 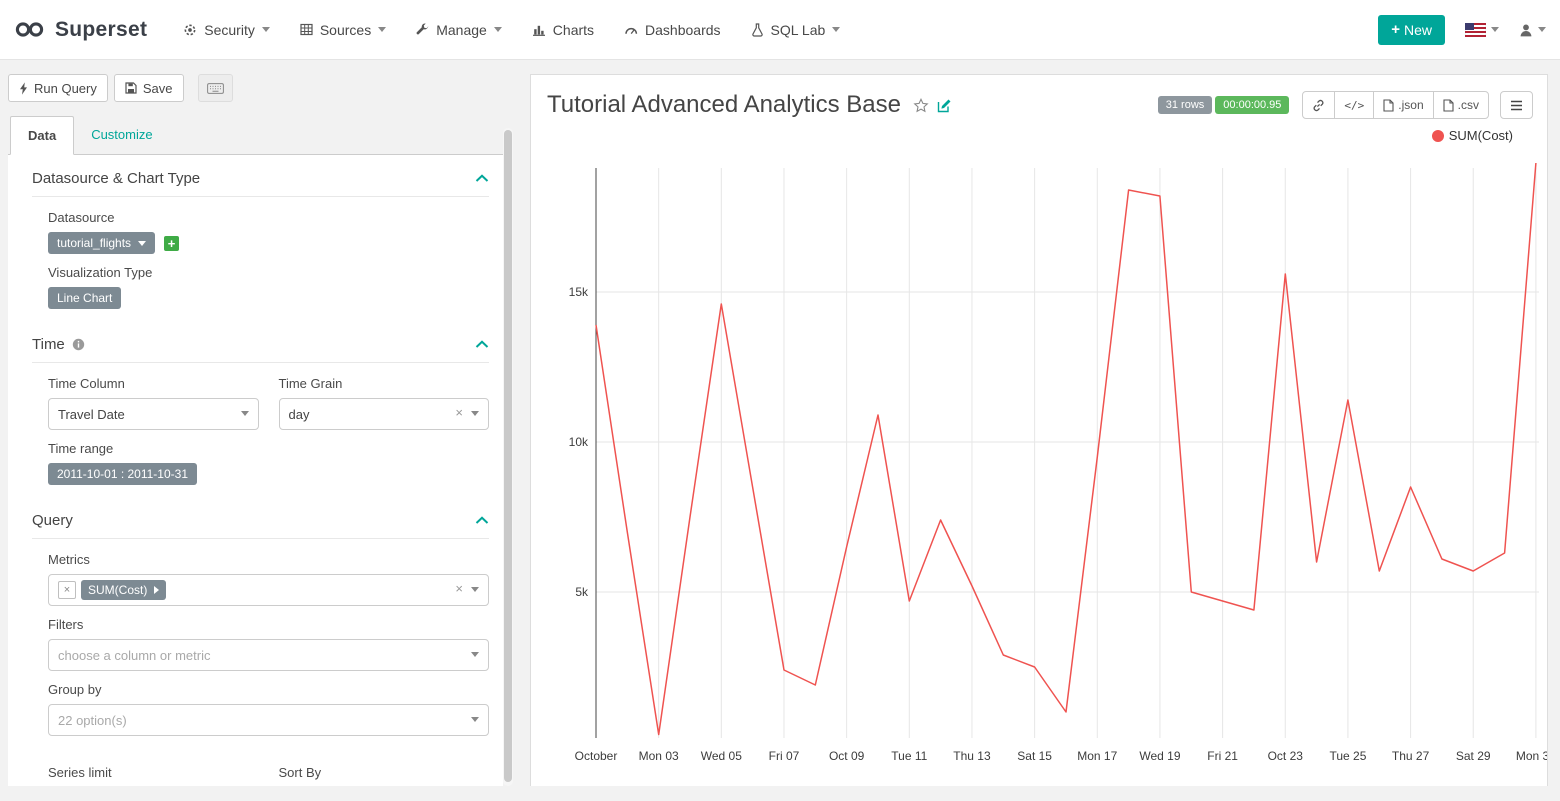 I want to click on export-csv-button: .csv, so click(x=1460, y=105).